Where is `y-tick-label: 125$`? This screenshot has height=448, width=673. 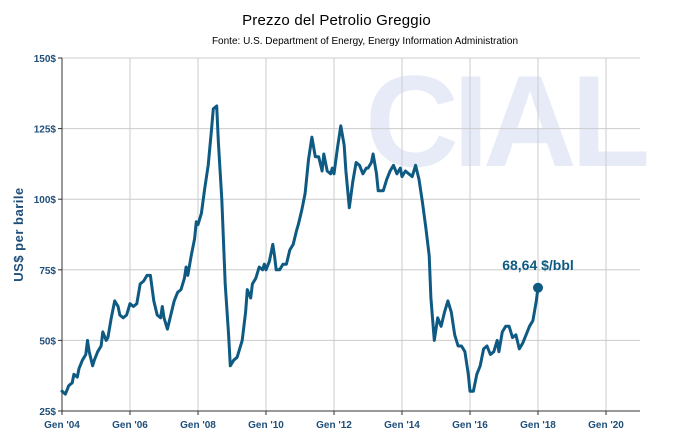
y-tick-label: 125$ is located at coordinates (45, 130).